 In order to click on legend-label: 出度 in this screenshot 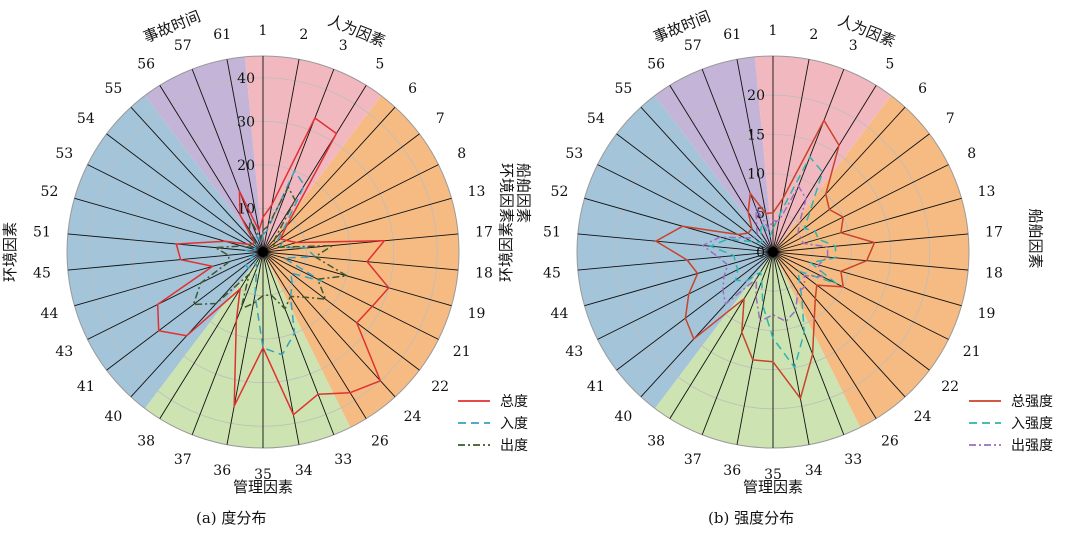, I will do `click(514, 446)`.